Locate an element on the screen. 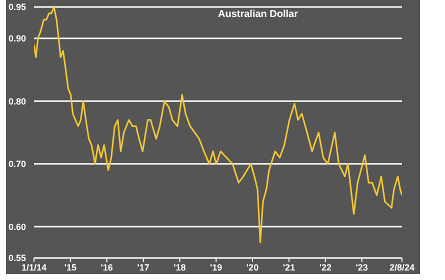 The width and height of the screenshot is (445, 280). y-tick-label: 0.55 is located at coordinates (17, 258).